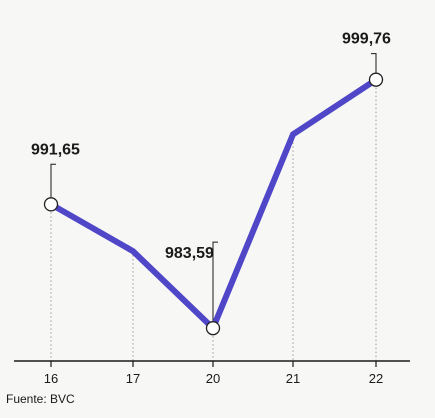  Describe the element at coordinates (133, 378) in the screenshot. I see `x-tick-label-17: 17` at that location.